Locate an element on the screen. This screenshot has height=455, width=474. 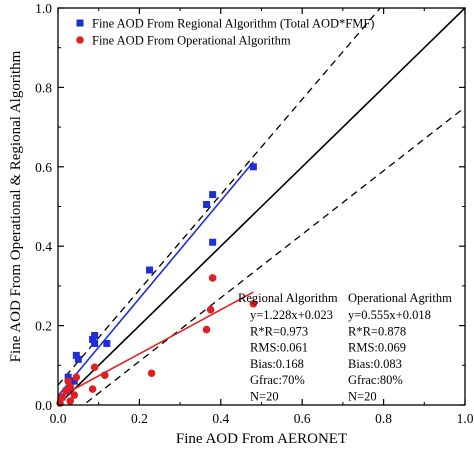
stats-line-regional: y=1.228x+0.023 is located at coordinates (291, 315).